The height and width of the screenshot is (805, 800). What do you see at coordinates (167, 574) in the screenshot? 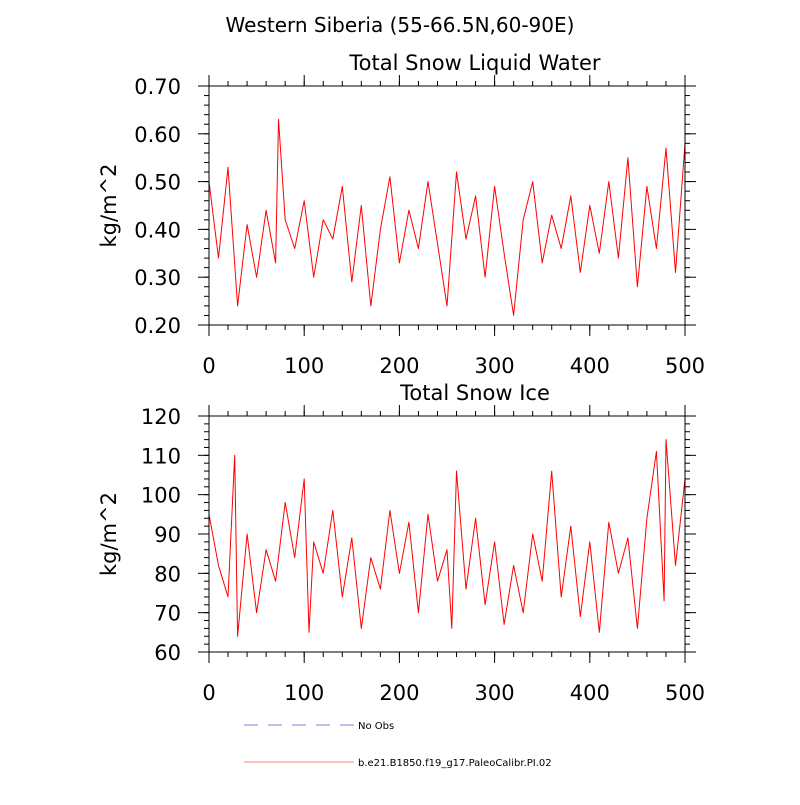
I see `y-tick-label: 80` at bounding box center [167, 574].